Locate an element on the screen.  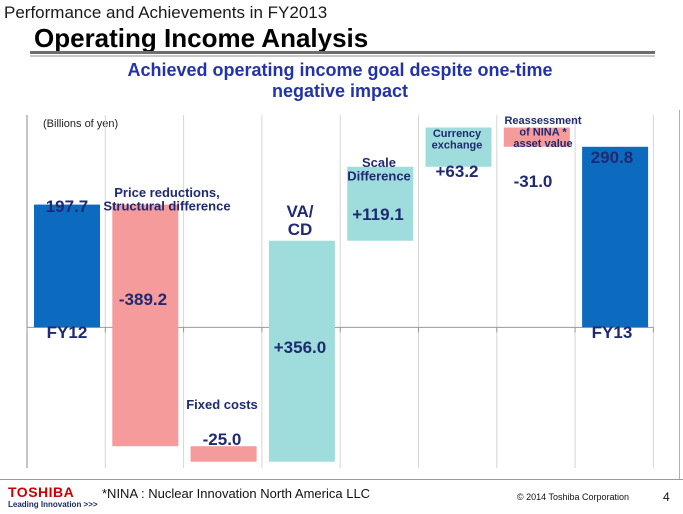
category-label-currency-exchange: Currency exchange is located at coordinates (457, 140).